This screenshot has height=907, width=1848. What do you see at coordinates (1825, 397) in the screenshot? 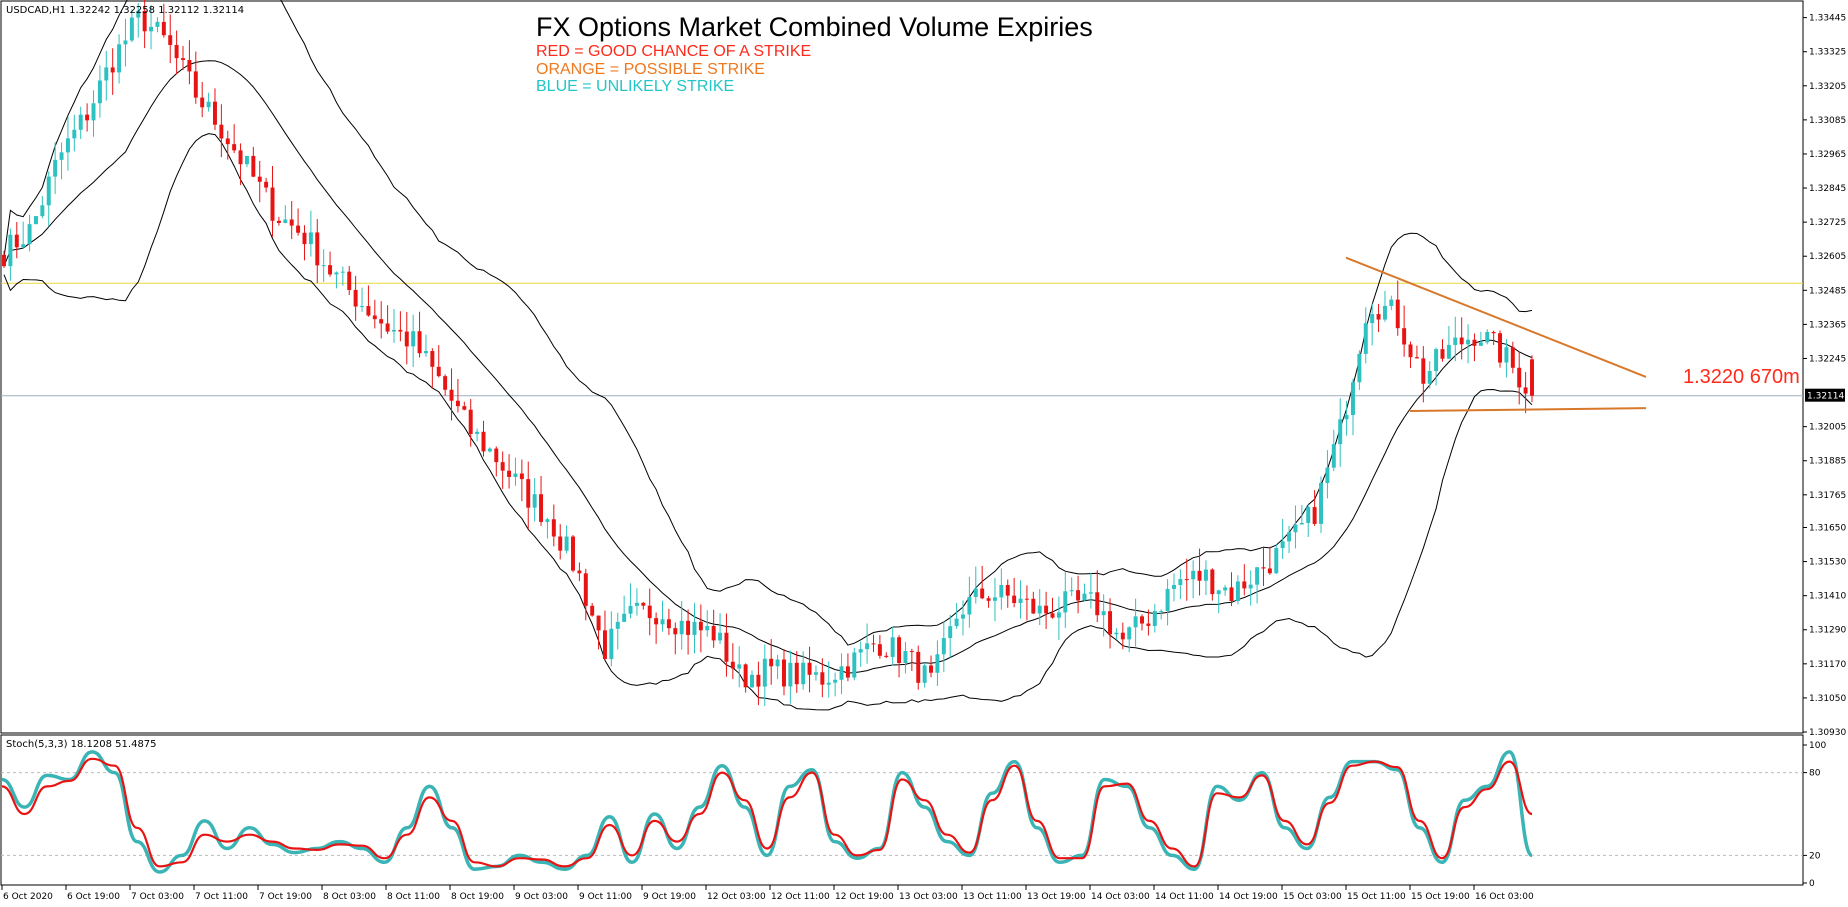
I see `current-price-label: 1.32114` at bounding box center [1825, 397].